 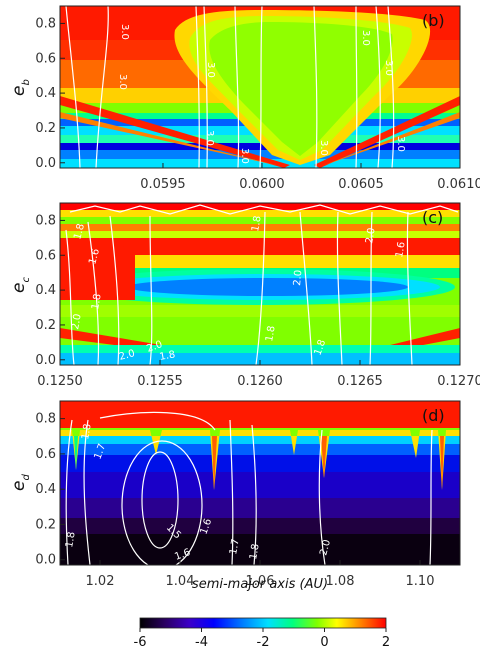 I want to click on x-tick-label: 1.04, so click(x=180, y=581).